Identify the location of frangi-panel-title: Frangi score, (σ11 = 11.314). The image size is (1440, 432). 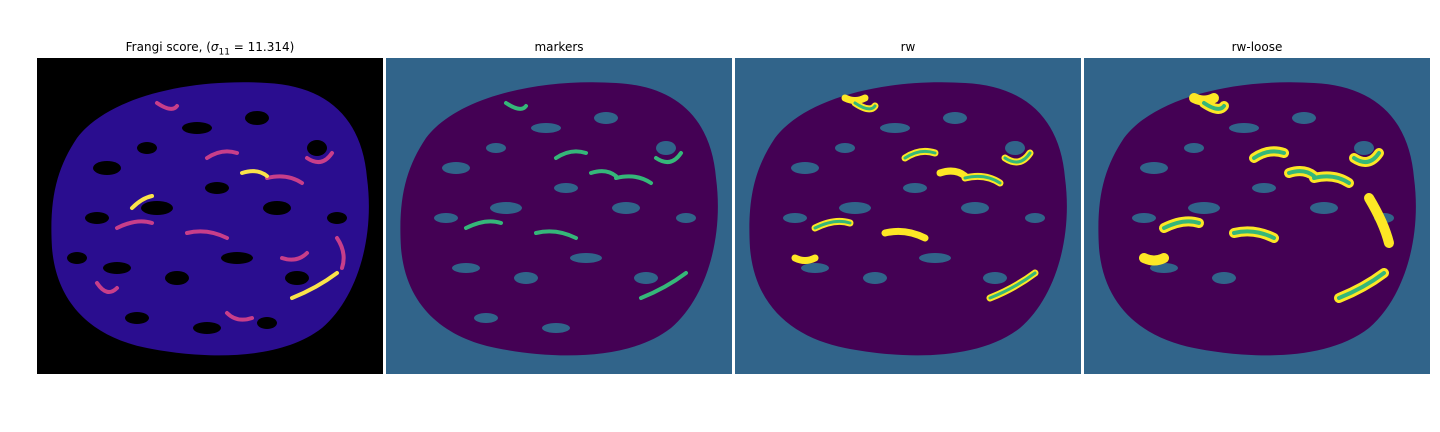
(210, 49).